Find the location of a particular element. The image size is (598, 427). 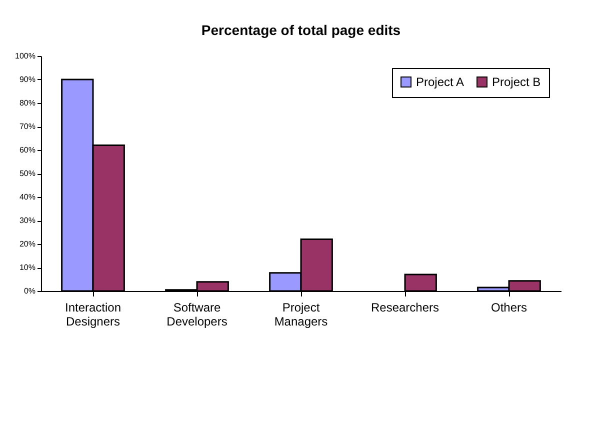

y-tick-label: 30% is located at coordinates (27, 220).